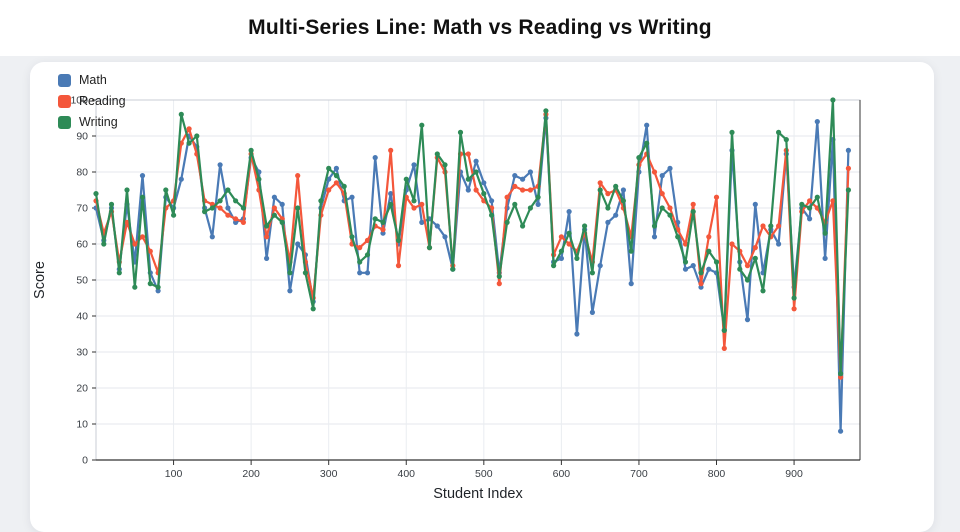 Image resolution: width=960 pixels, height=532 pixels. Describe the element at coordinates (406, 474) in the screenshot. I see `x-tick-label: 400` at that location.